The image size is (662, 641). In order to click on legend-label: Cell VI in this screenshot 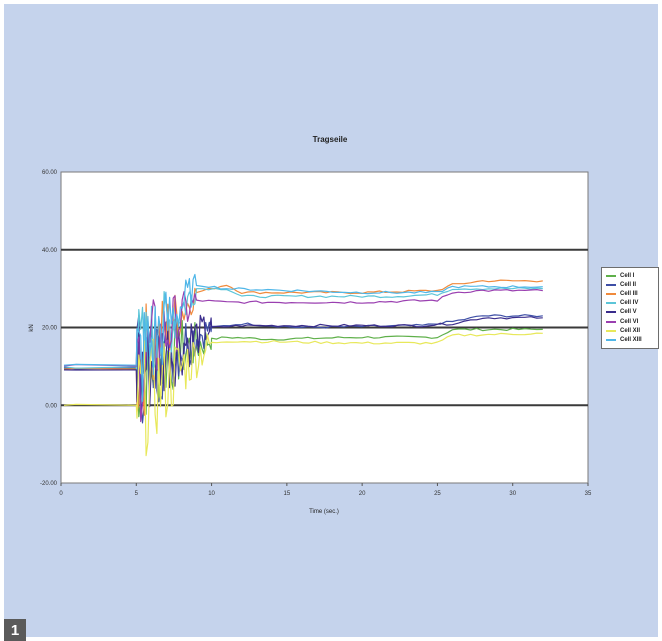, I will do `click(629, 321)`.